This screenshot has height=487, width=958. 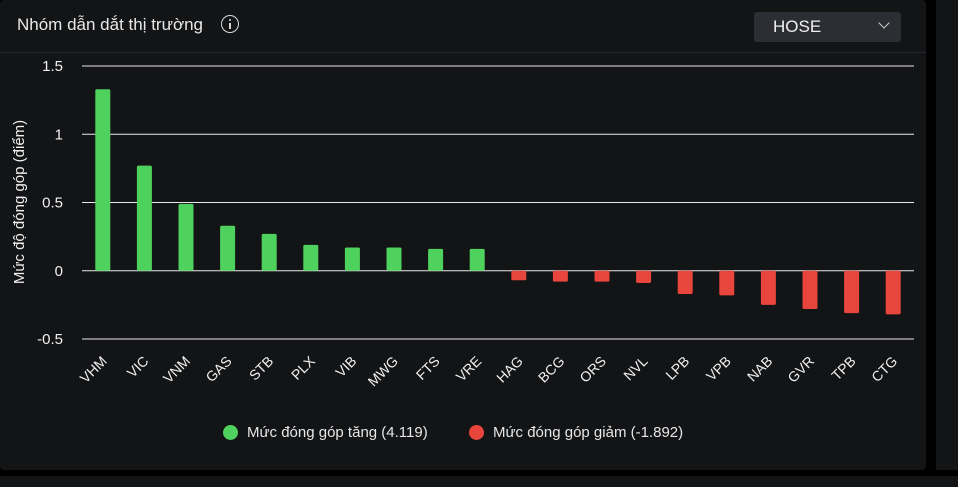 I want to click on exchange-select: HOSE, so click(x=827, y=27).